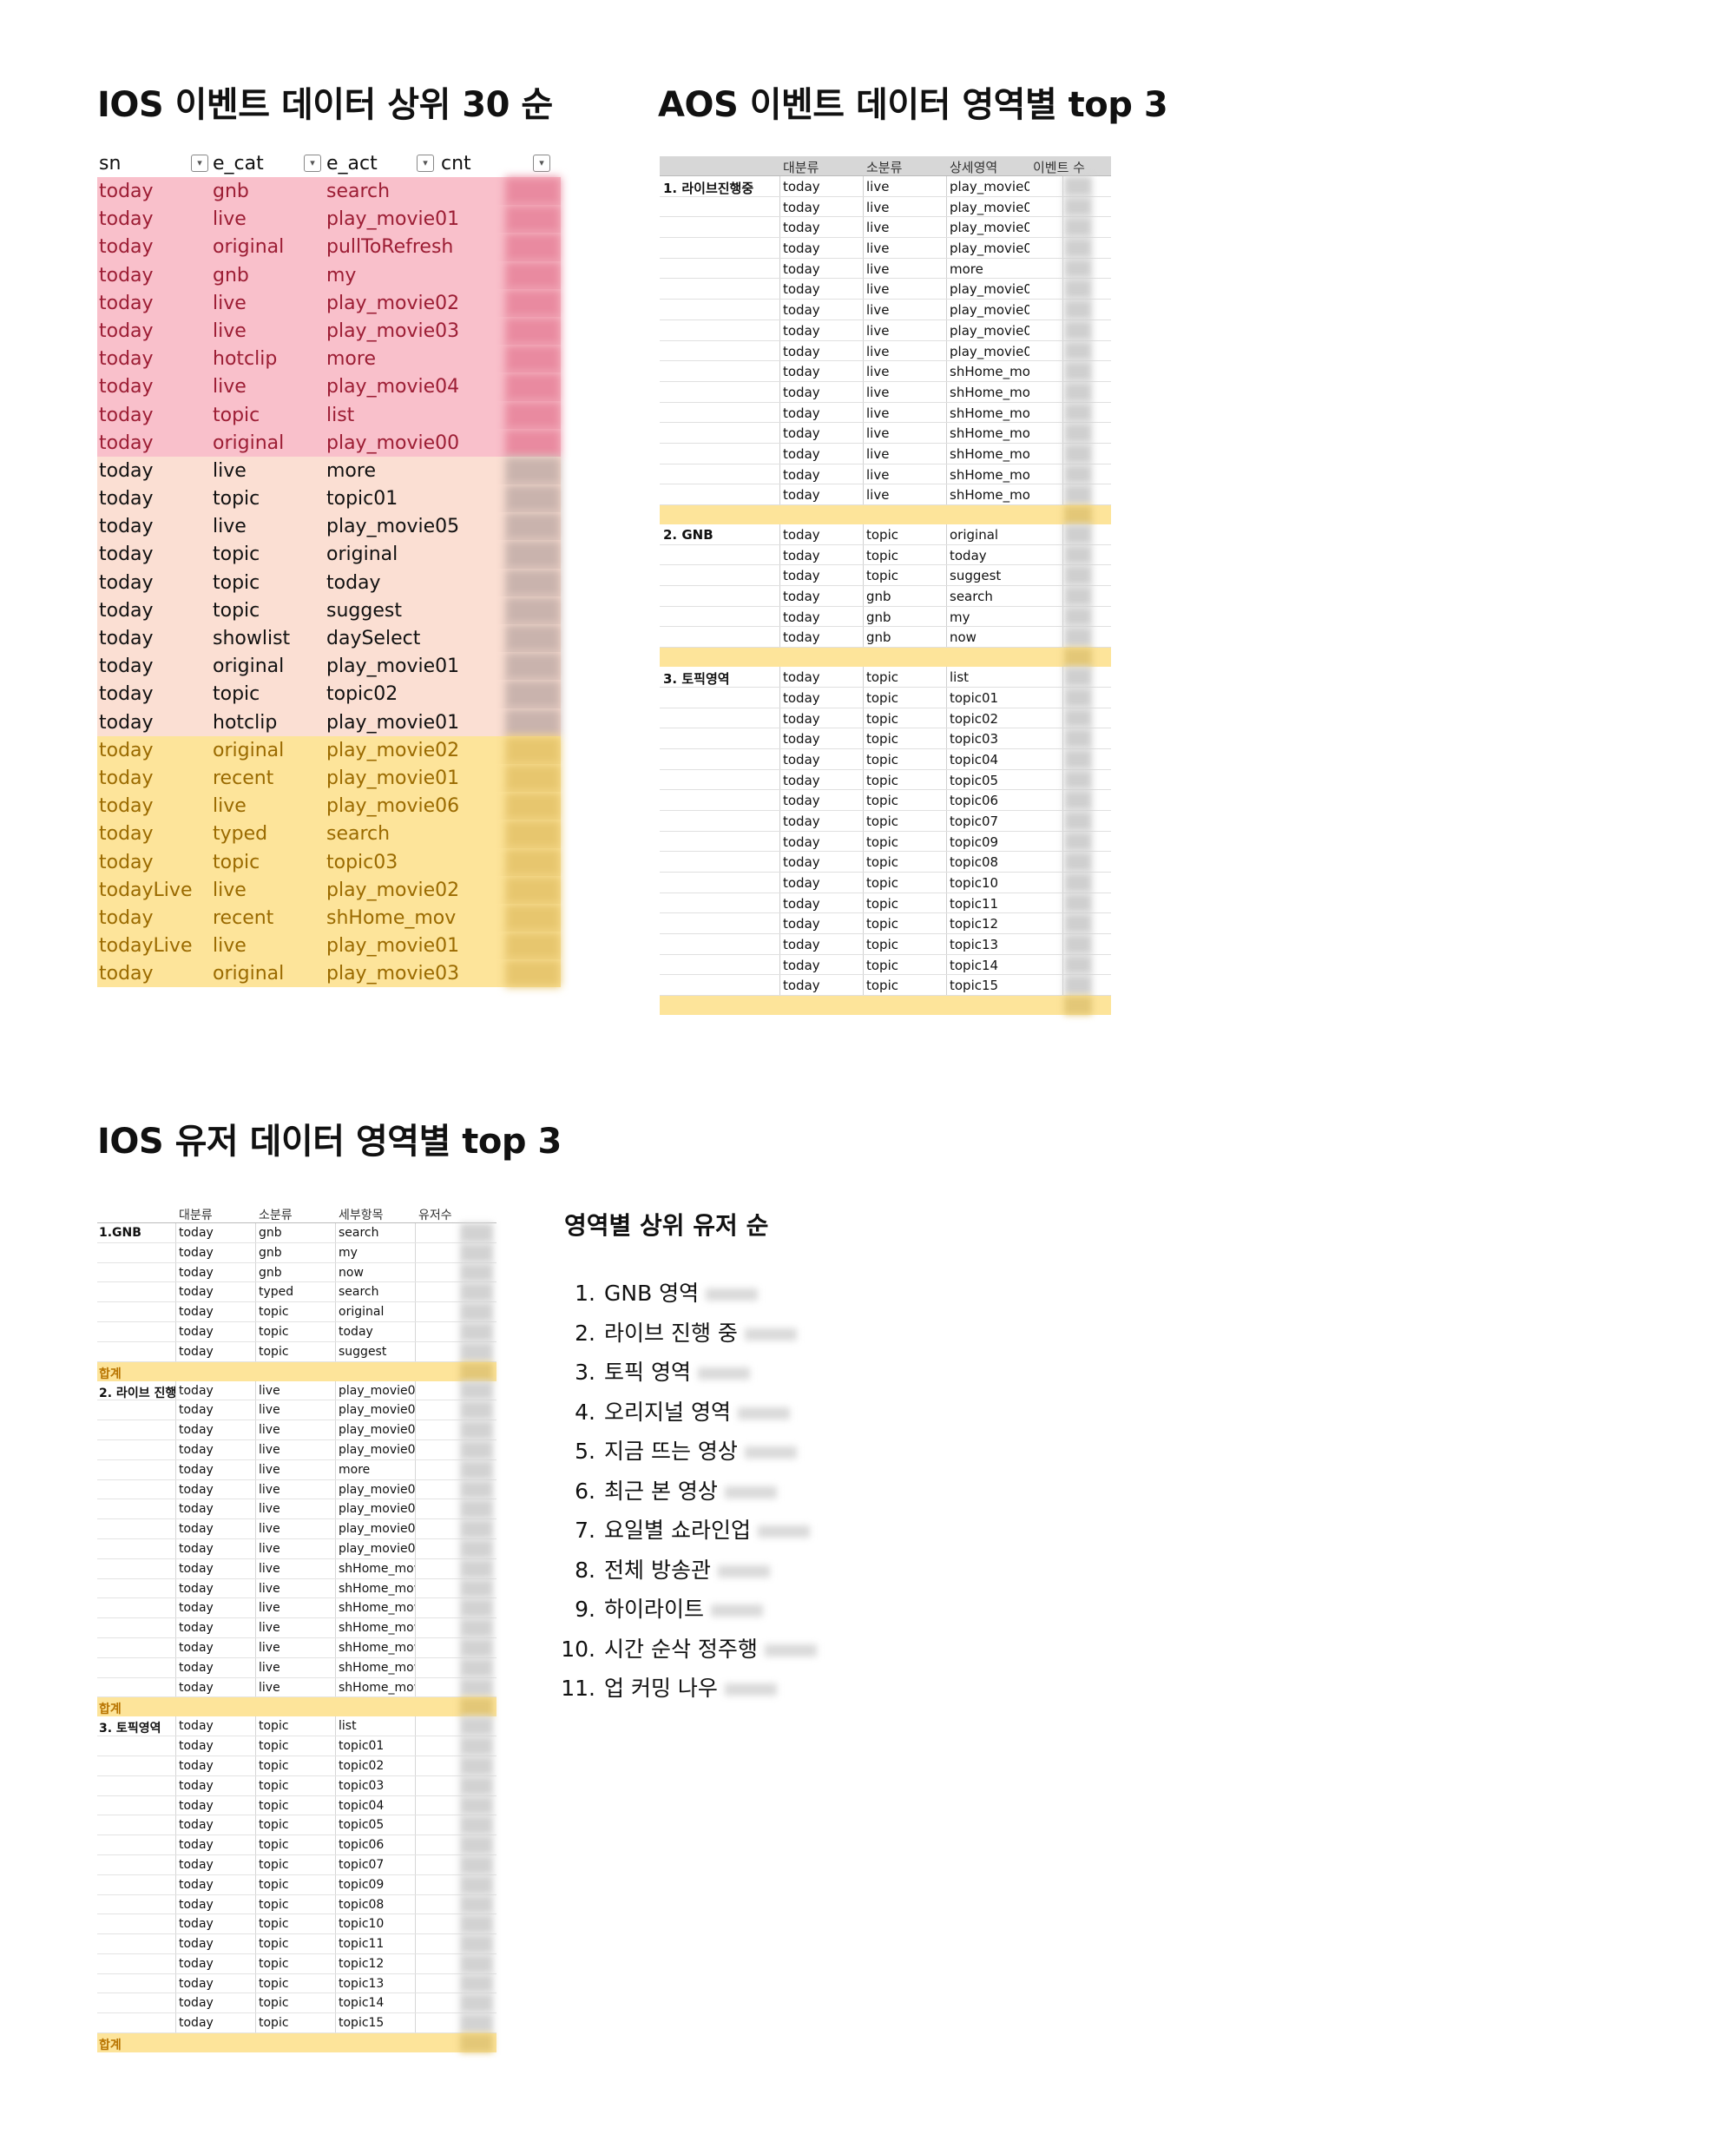 This screenshot has height=2154, width=1736. Describe the element at coordinates (377, 1548) in the screenshot. I see `cell-detail: play_movie08` at that location.